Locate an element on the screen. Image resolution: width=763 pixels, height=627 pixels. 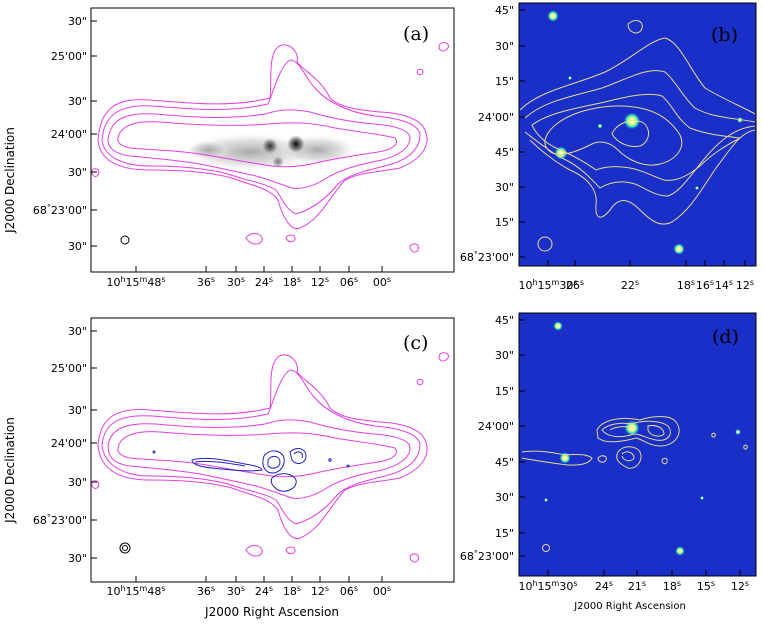
star-source-d is located at coordinates (558, 326).